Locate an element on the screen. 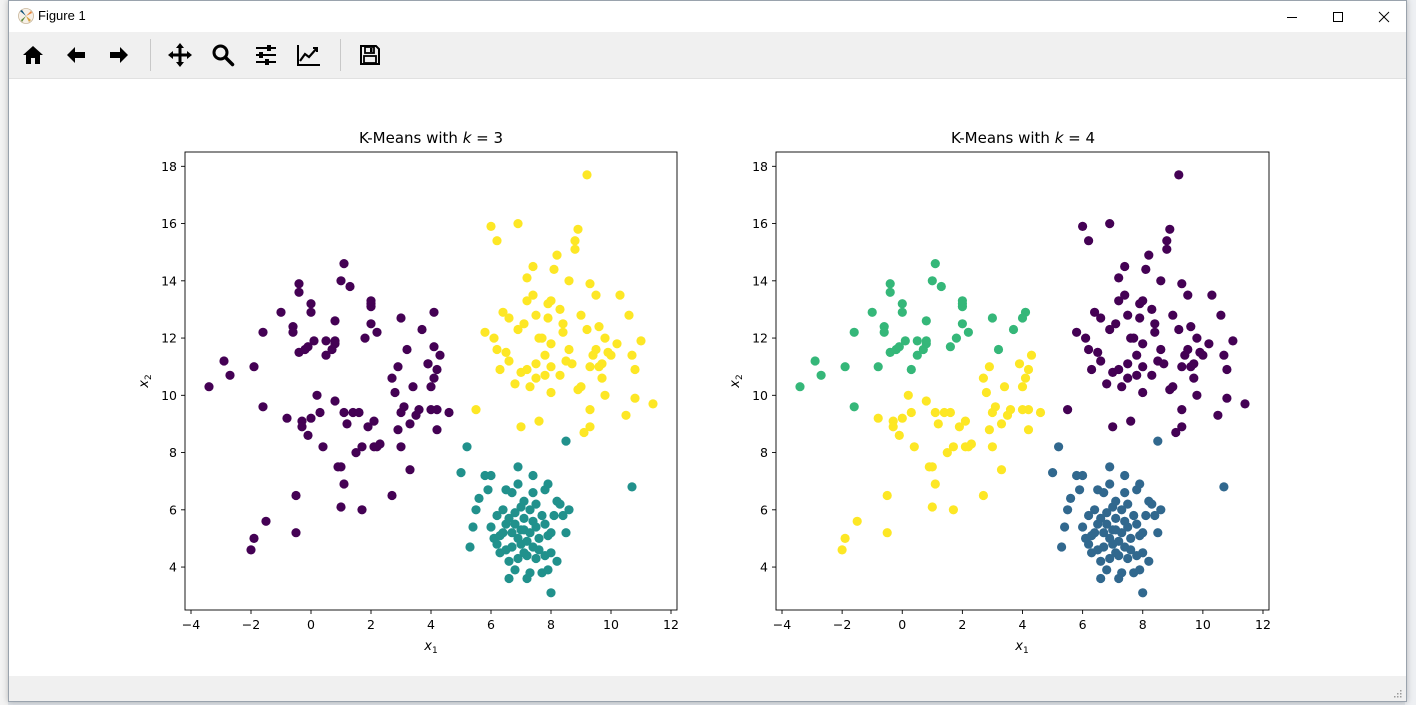 This screenshot has height=705, width=1416. maximize-button is located at coordinates (1338, 16).